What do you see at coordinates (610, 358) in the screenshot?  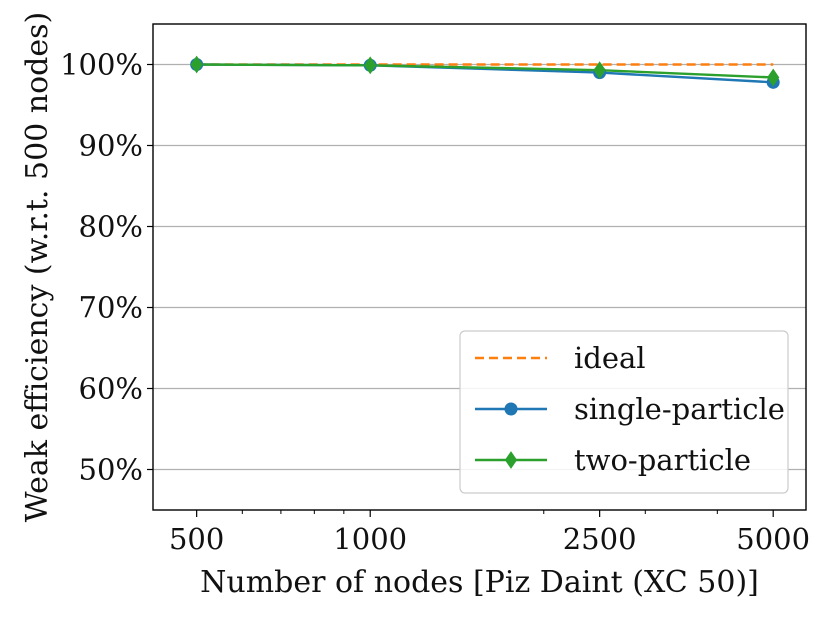 I see `legend-label-ideal: ideal` at bounding box center [610, 358].